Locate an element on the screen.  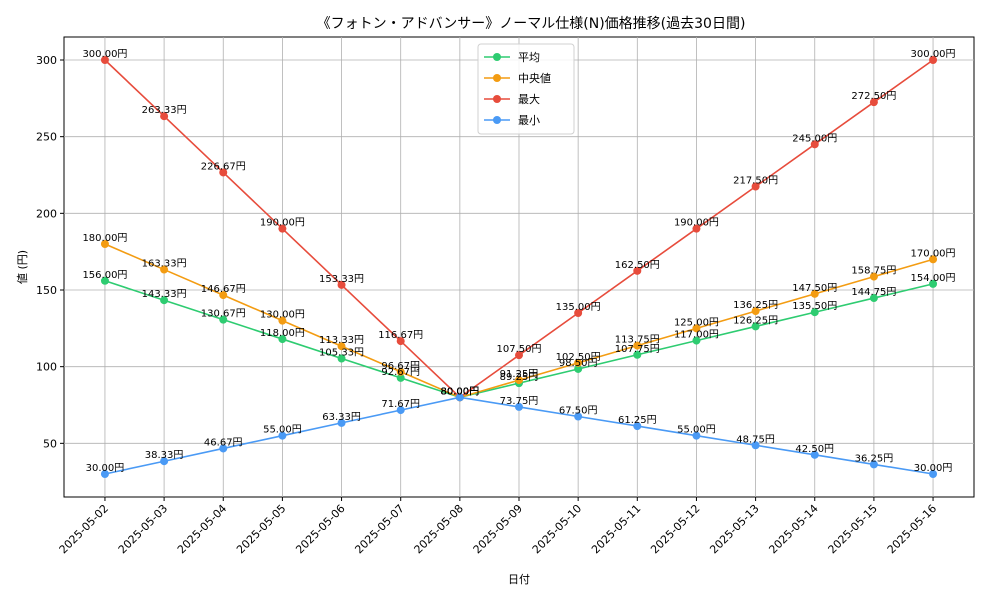
data-label: 113.75円 is located at coordinates (637, 340).